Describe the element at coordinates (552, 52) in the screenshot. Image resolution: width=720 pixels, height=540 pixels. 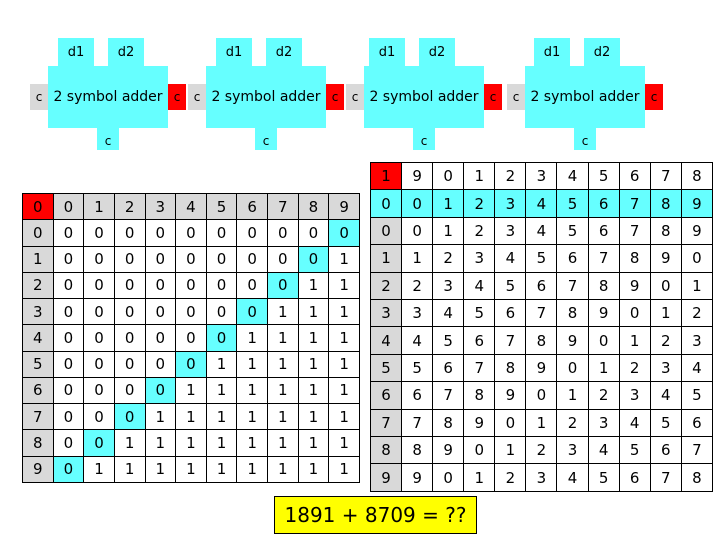
I see `adder-4-d1-input: d1` at that location.